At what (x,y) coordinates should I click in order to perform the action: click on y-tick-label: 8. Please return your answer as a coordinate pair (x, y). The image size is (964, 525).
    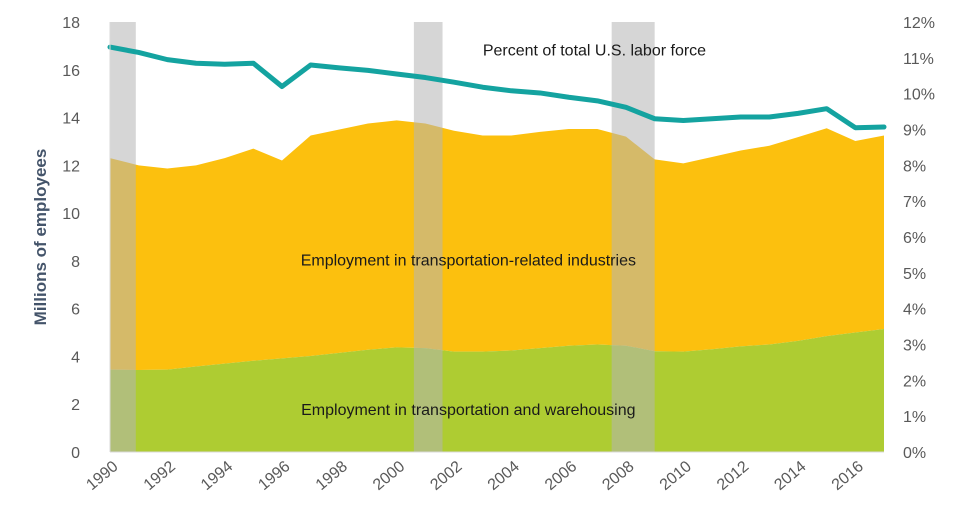
    Looking at the image, I should click on (75, 262).